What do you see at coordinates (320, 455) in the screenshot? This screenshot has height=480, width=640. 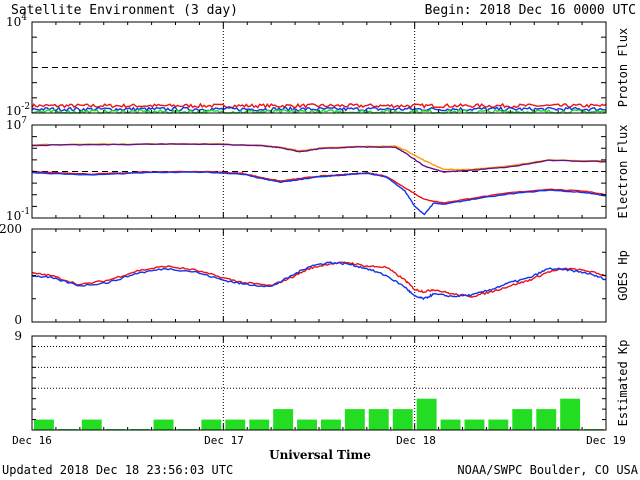 I see `x-axis-label: Universal Time` at bounding box center [320, 455].